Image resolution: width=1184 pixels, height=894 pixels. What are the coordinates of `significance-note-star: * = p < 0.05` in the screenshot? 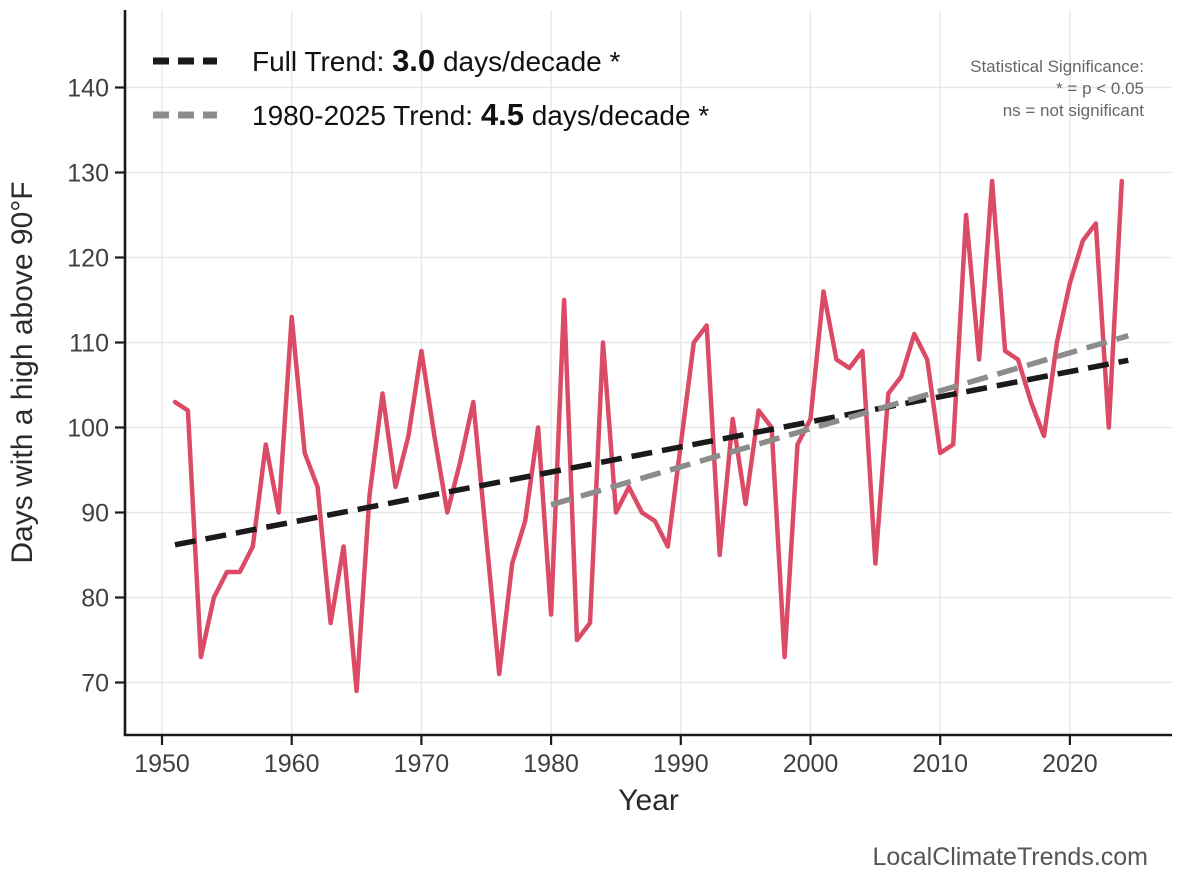 It's located at (1100, 88).